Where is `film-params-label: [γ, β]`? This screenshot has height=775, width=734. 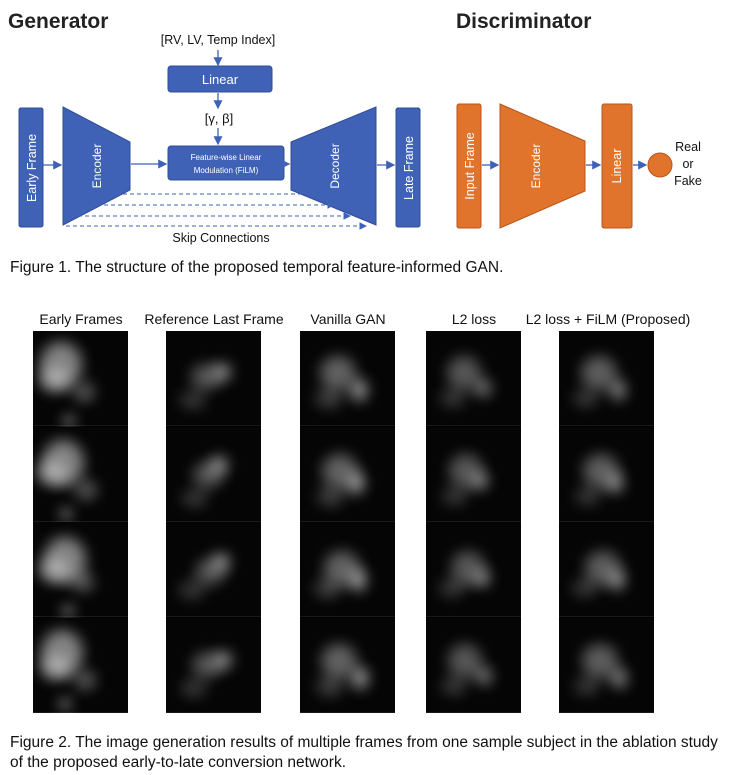 film-params-label: [γ, β] is located at coordinates (219, 118).